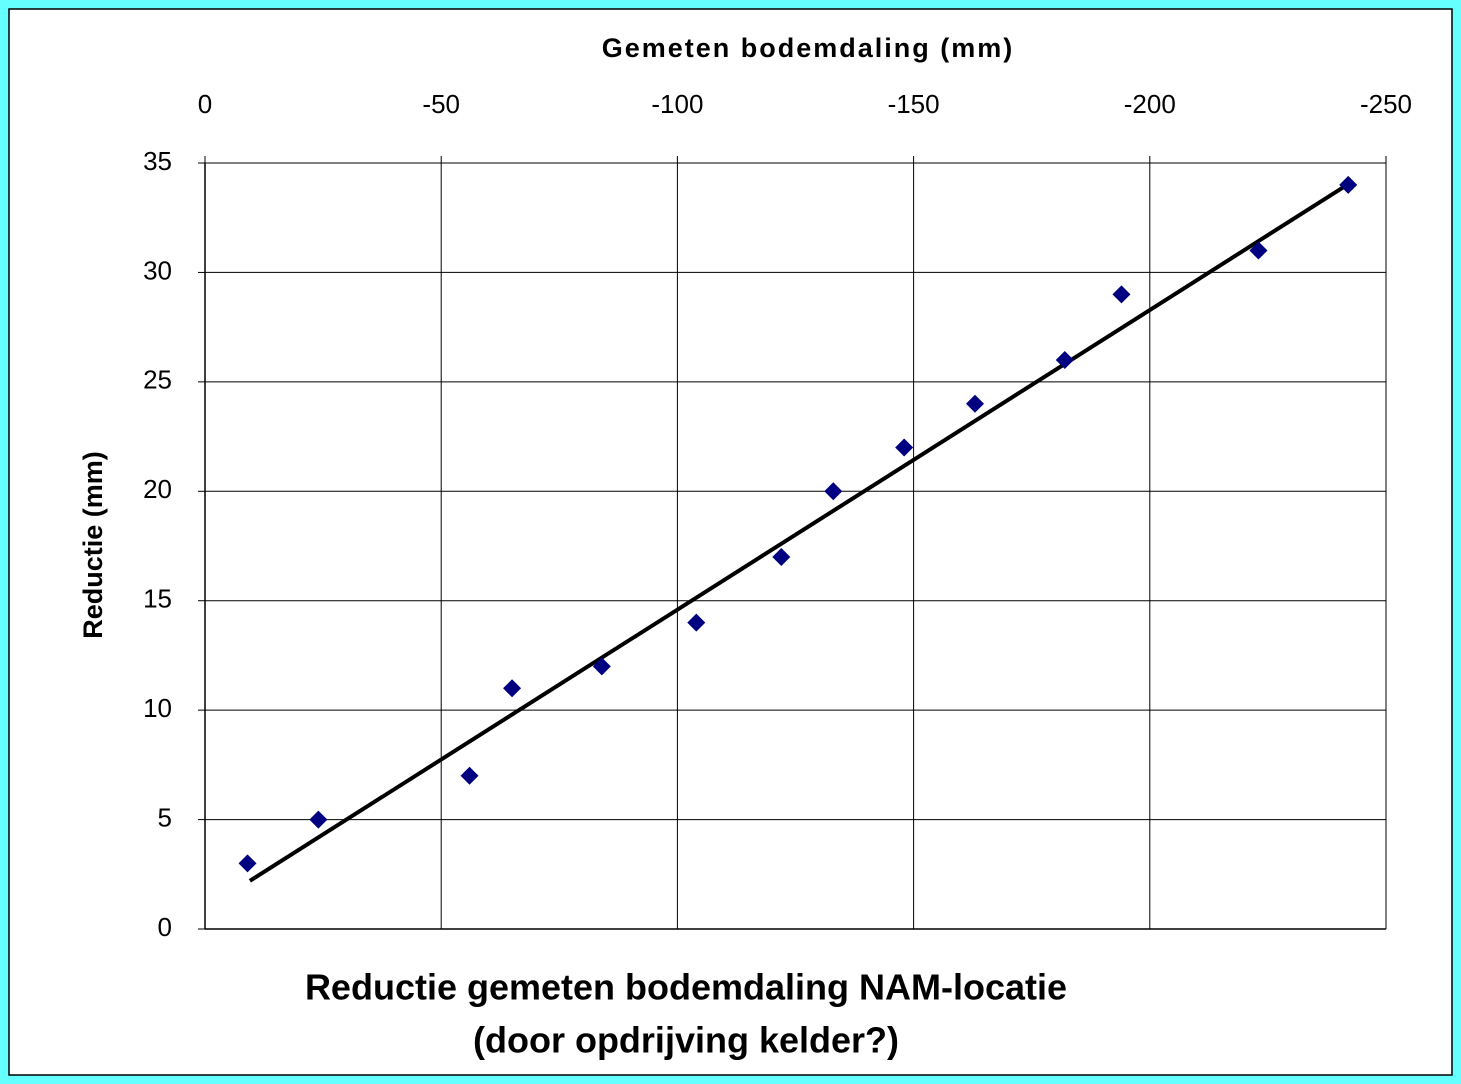 The height and width of the screenshot is (1084, 1461). Describe the element at coordinates (157, 599) in the screenshot. I see `y-tick-label: 15` at that location.